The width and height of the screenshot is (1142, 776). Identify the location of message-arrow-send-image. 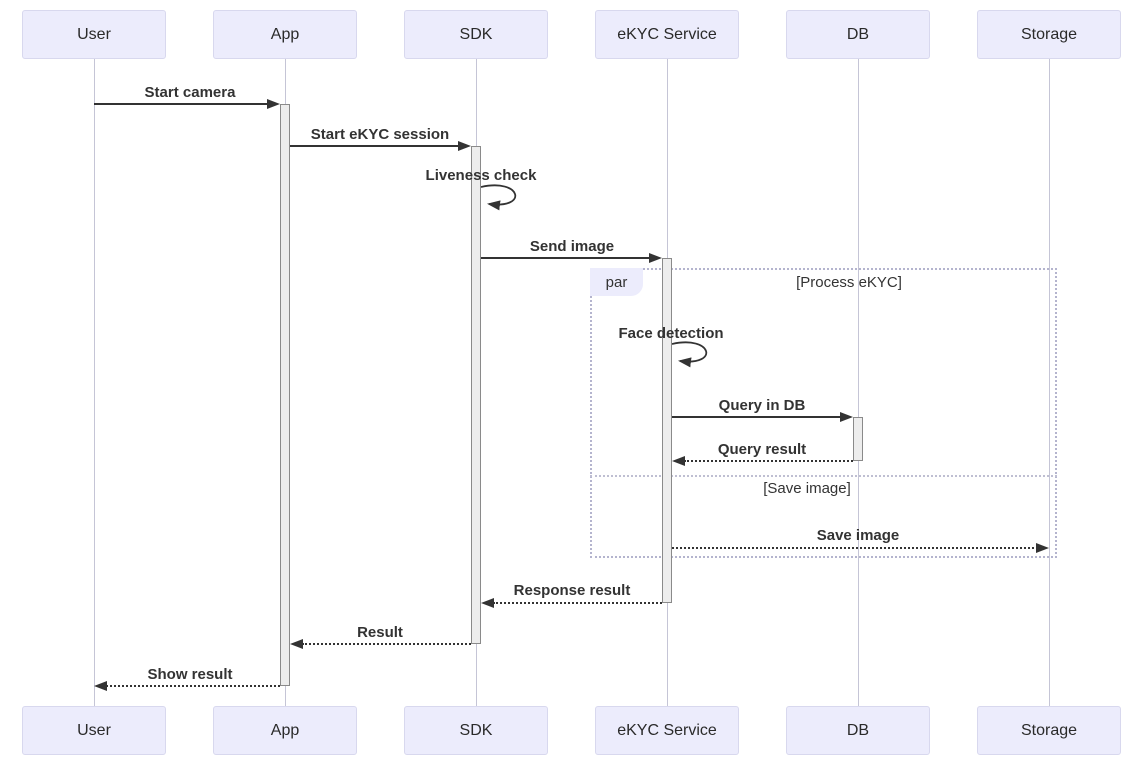
(566, 258).